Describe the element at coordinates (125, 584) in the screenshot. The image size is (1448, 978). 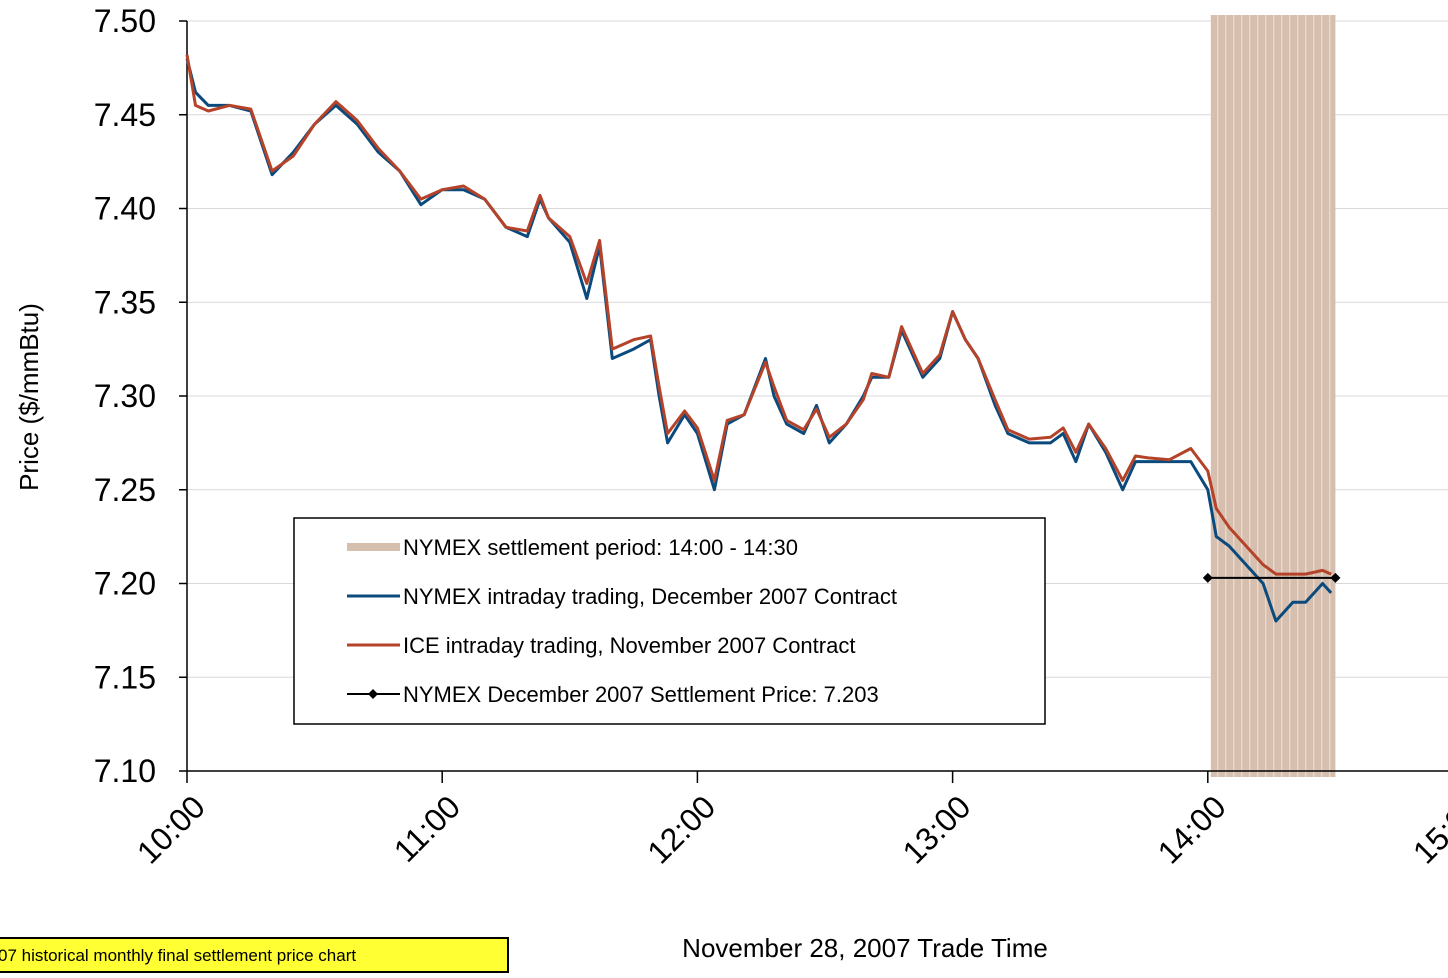
I see `y-tick-label: 7.20` at that location.